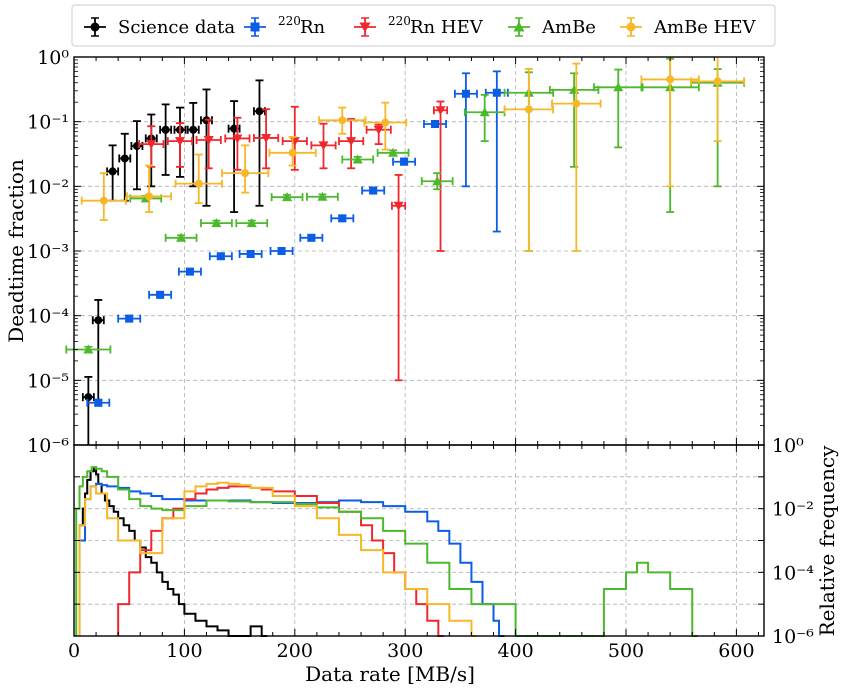 This screenshot has height=690, width=847. I want to click on legend-item-220rn: 220 Rn, so click(285, 26).